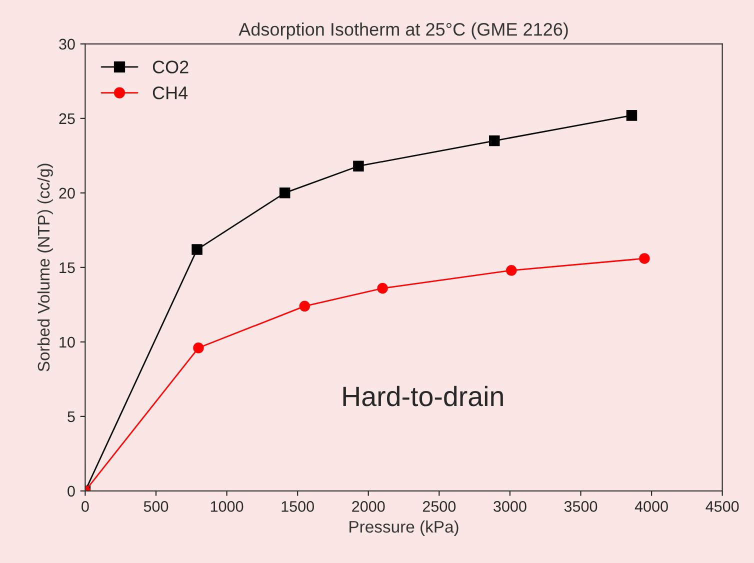 Image resolution: width=754 pixels, height=563 pixels. I want to click on x-tick-label: 4500, so click(722, 506).